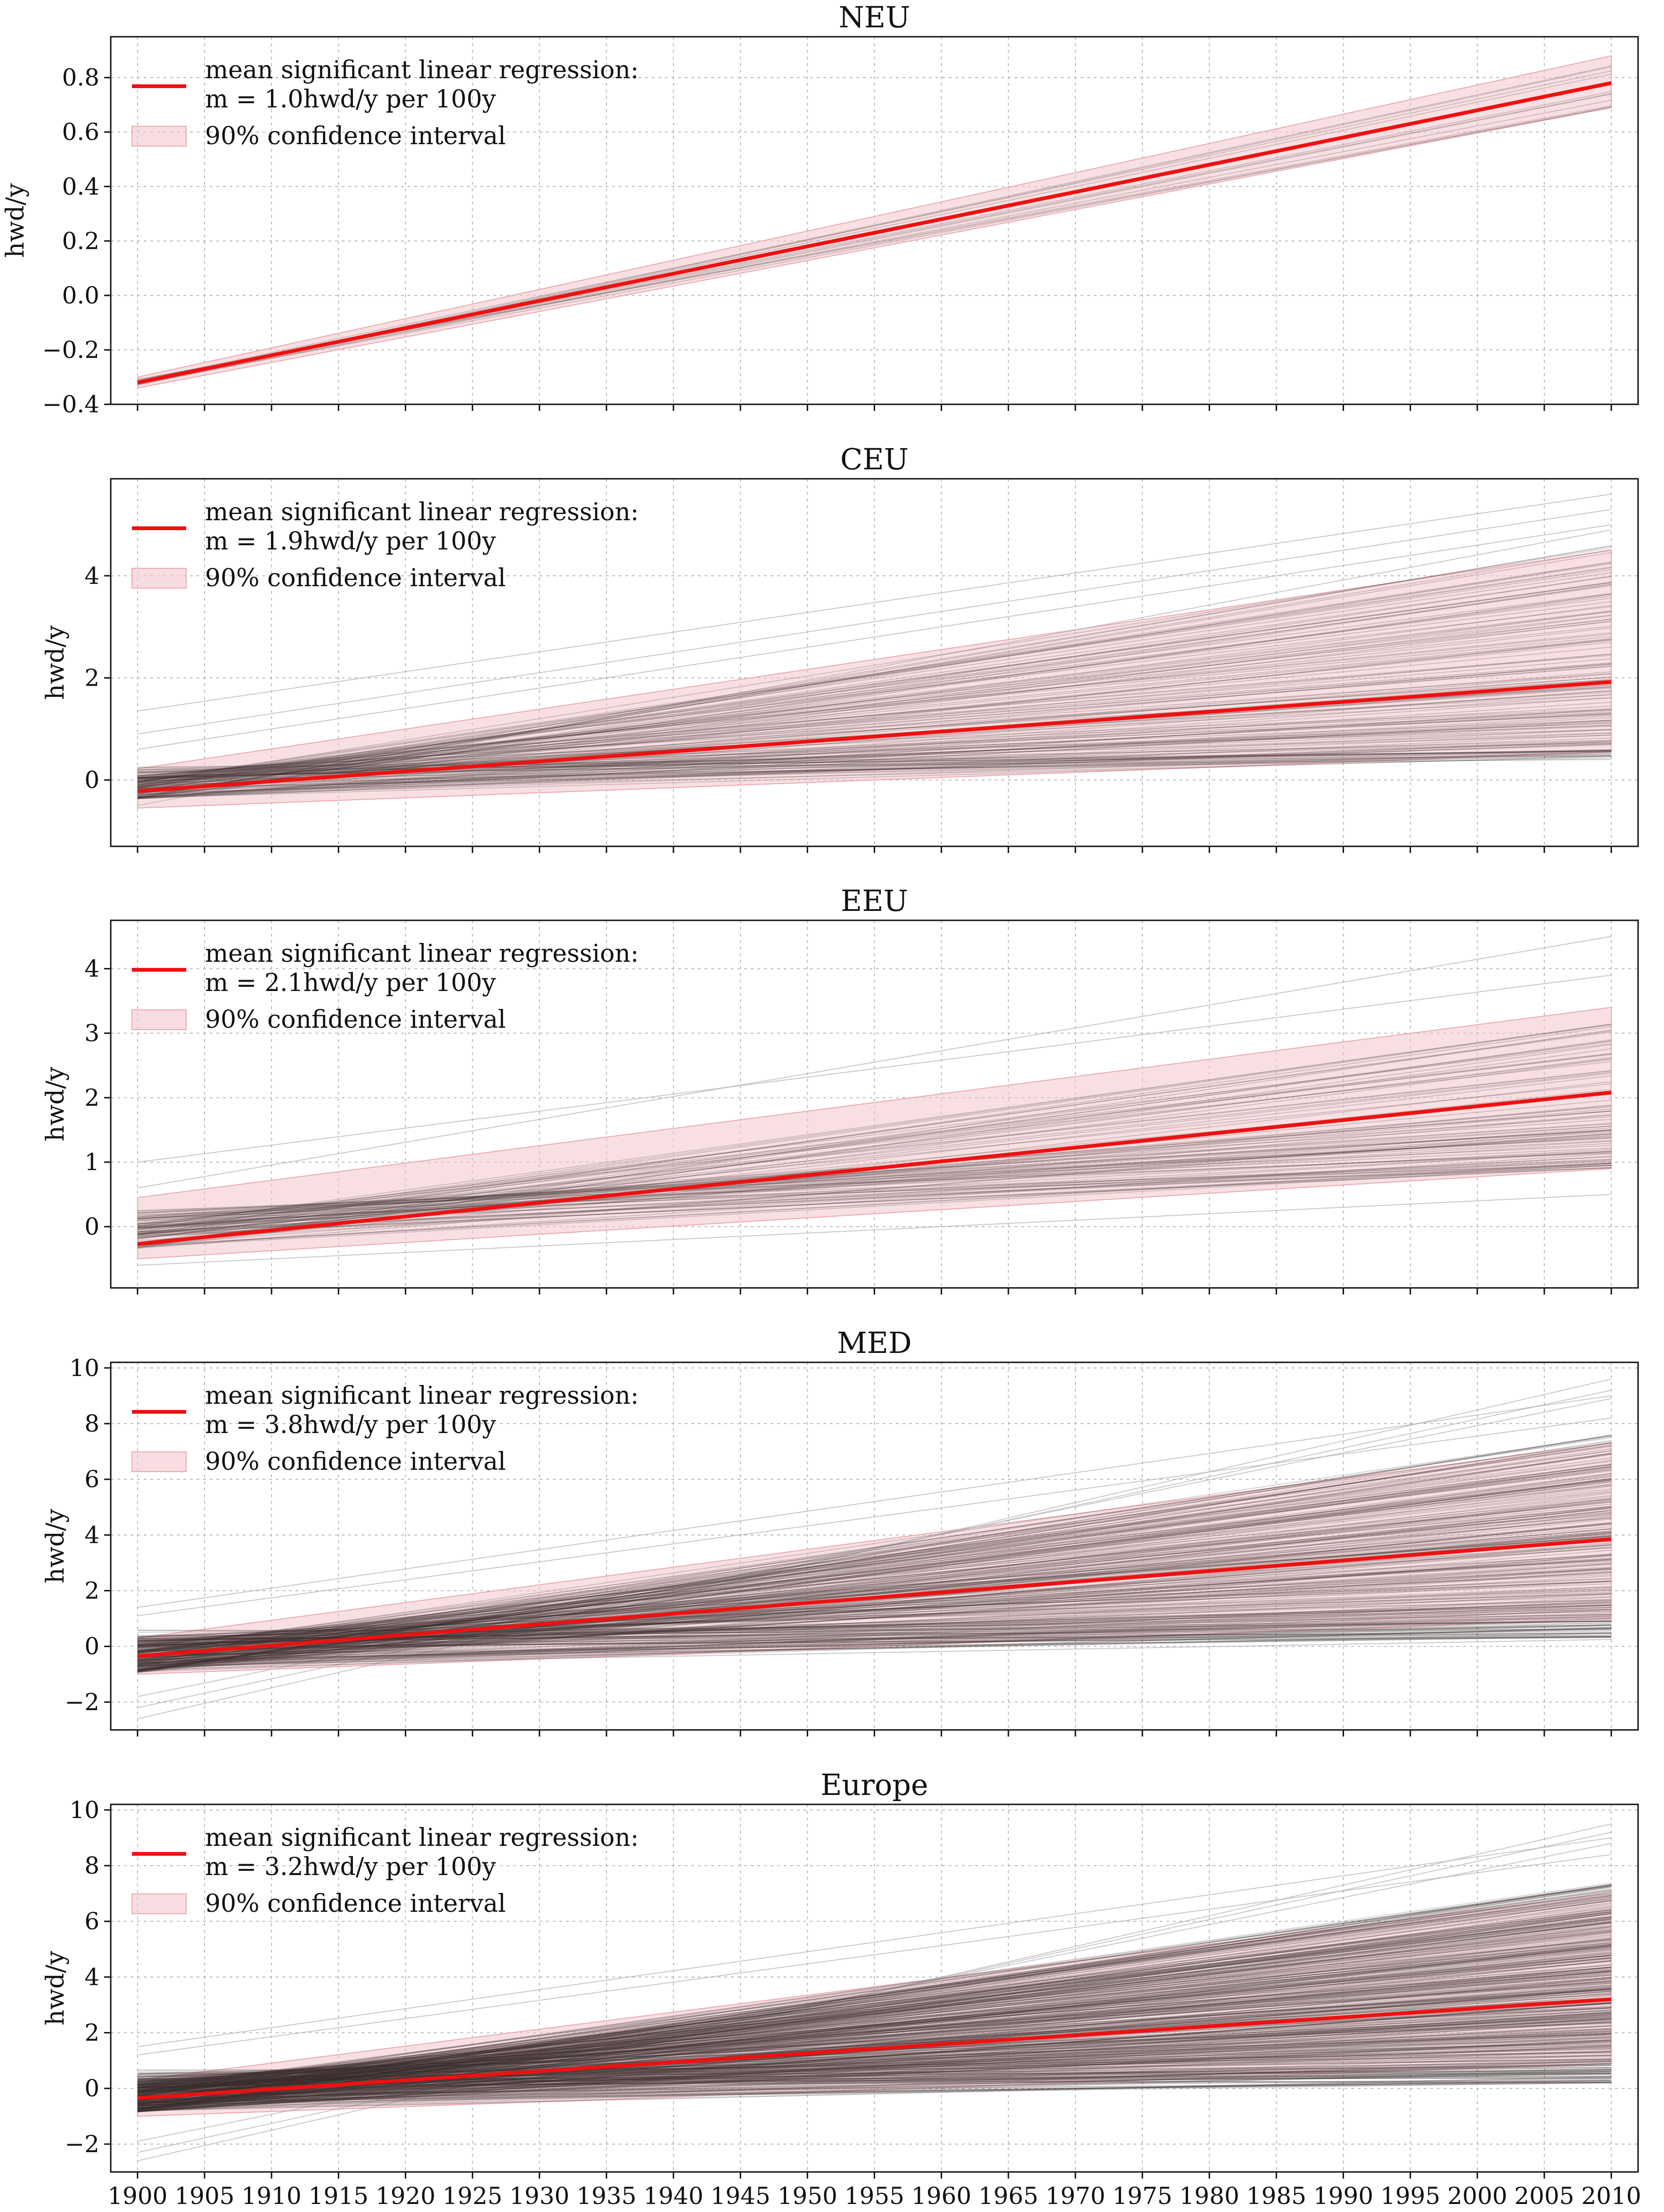  I want to click on y-tick-label: −0.2, so click(71, 349).